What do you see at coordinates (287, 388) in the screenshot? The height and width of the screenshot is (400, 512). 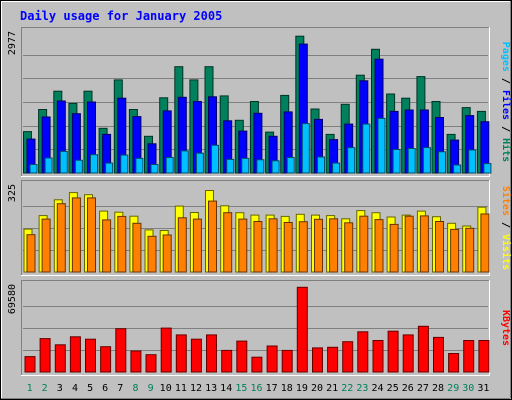 I see `x-tick-label-day-18: 18` at bounding box center [287, 388].